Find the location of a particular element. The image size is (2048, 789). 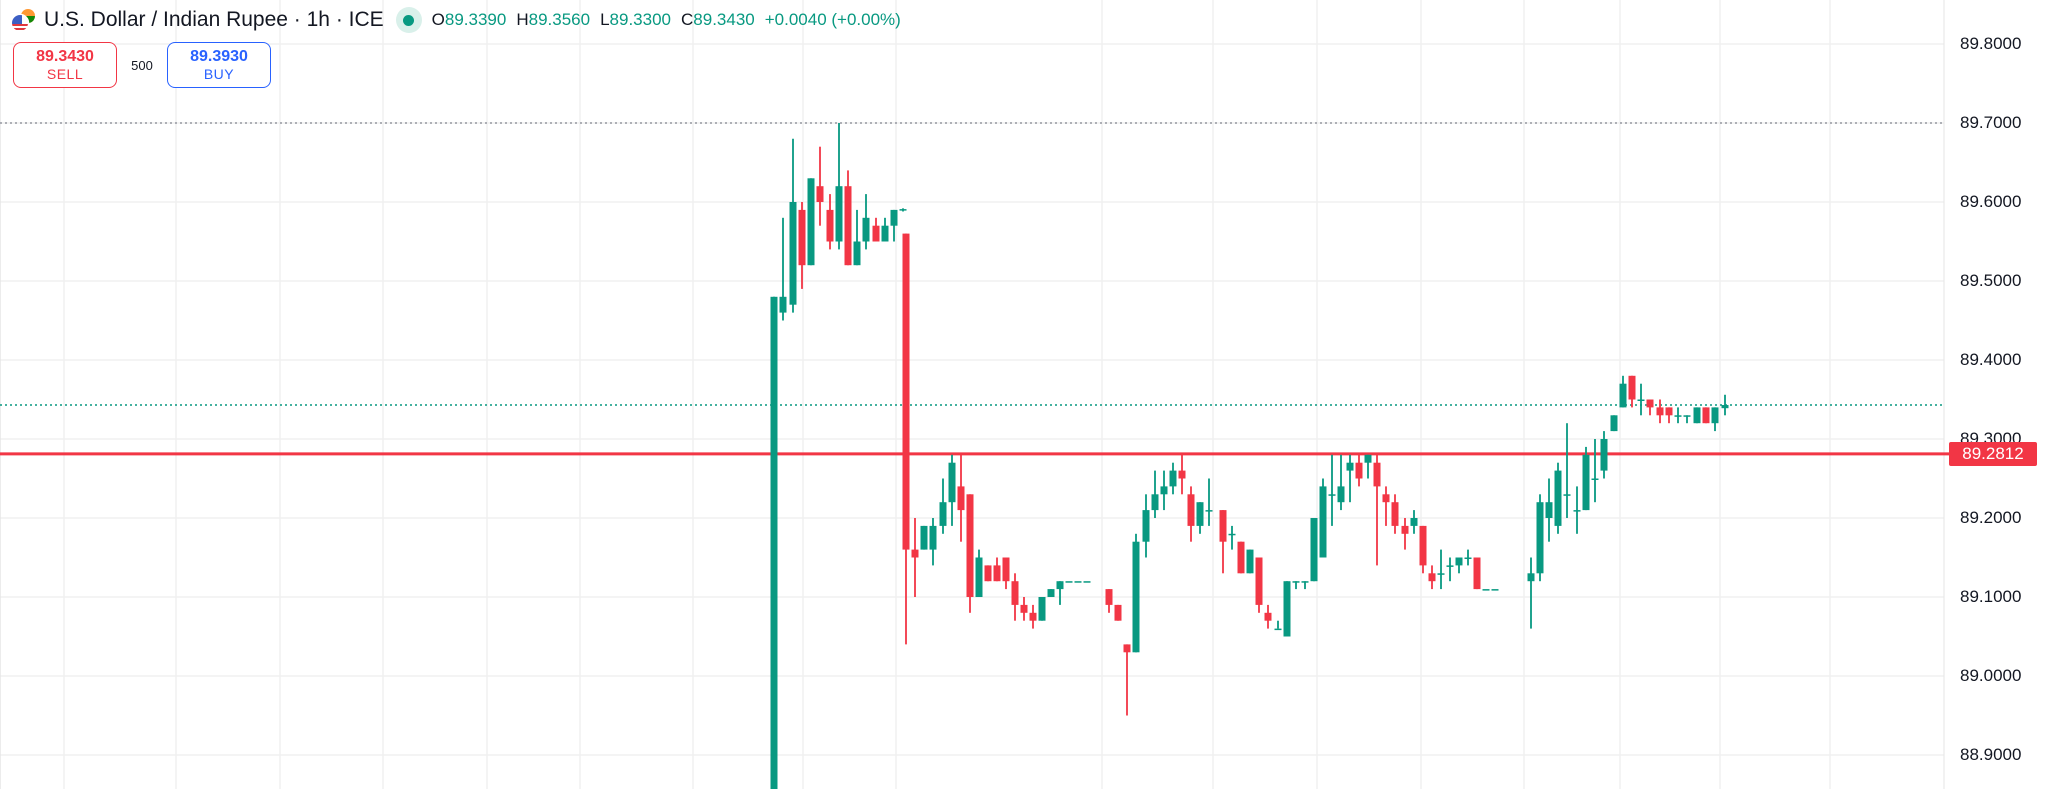

usd-inr-flag-icon is located at coordinates (24, 20).